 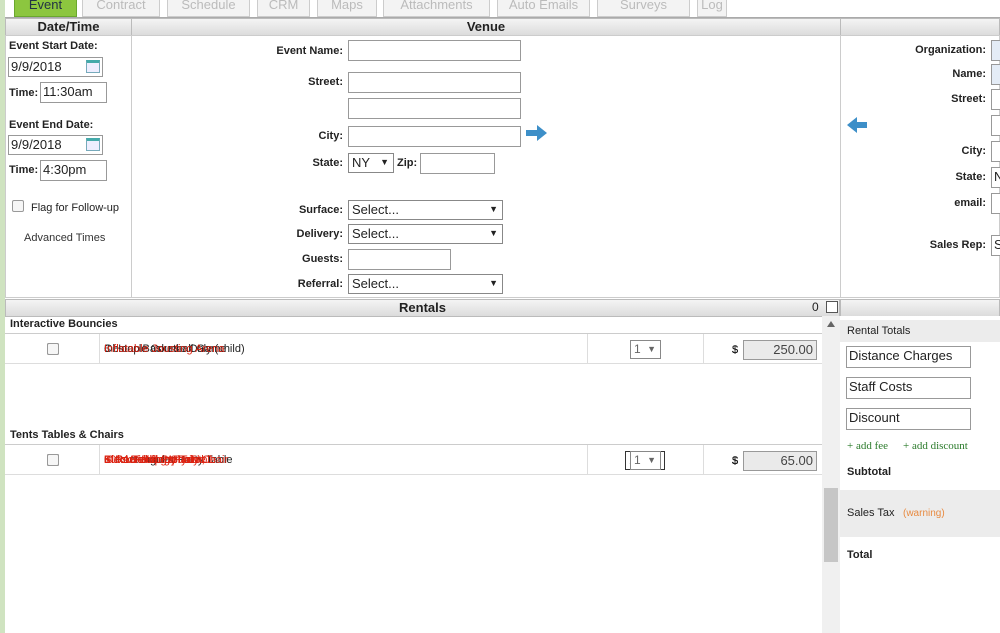 What do you see at coordinates (857, 125) in the screenshot?
I see `arrow-left` at bounding box center [857, 125].